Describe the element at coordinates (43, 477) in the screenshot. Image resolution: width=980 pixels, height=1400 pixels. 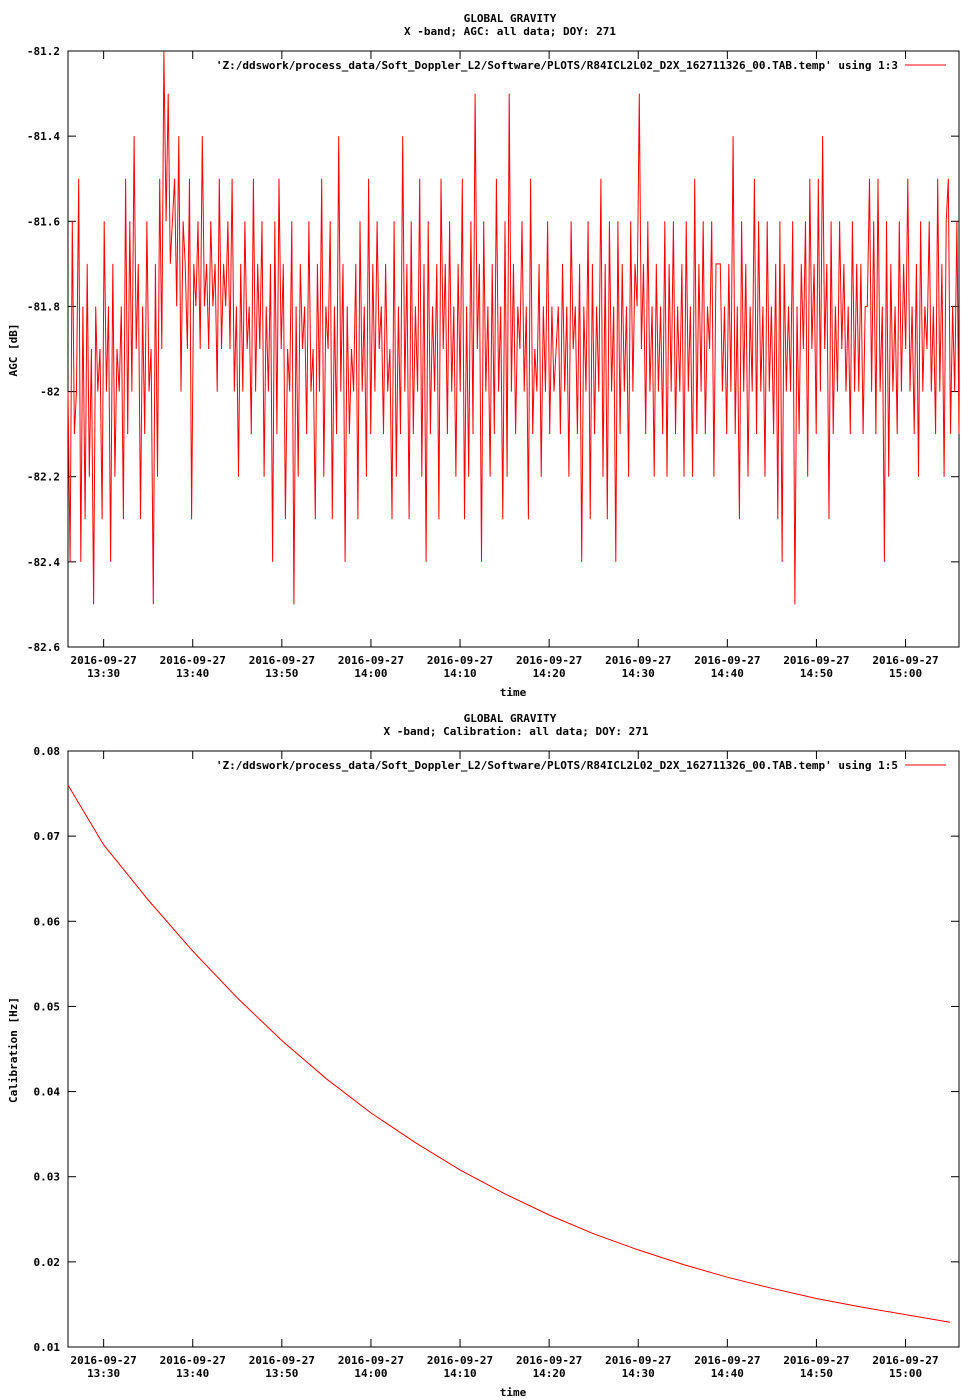
I see `y-tick-label: -82.2` at that location.